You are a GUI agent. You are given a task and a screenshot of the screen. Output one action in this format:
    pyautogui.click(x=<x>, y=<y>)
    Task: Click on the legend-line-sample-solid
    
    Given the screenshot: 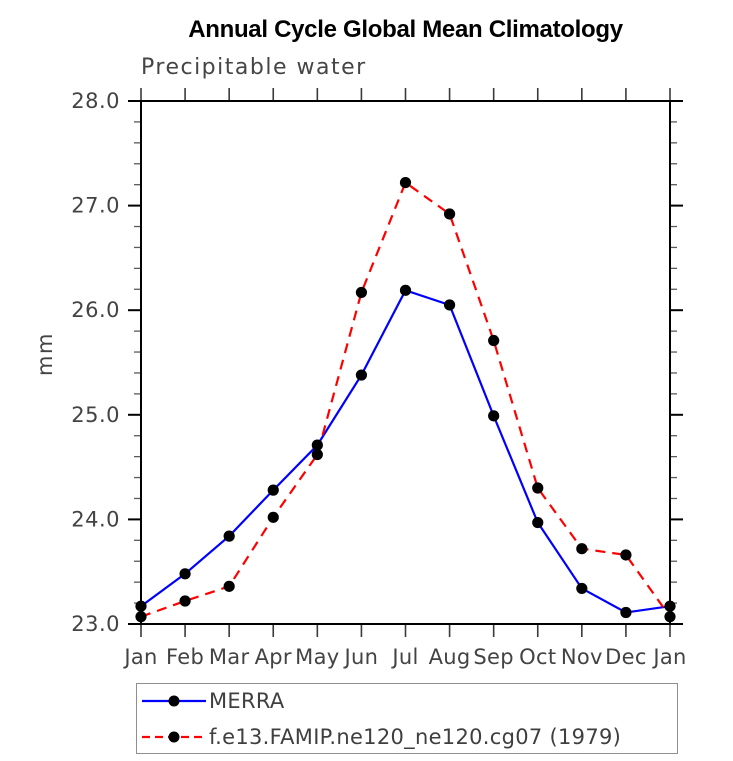 What is the action you would take?
    pyautogui.click(x=174, y=700)
    